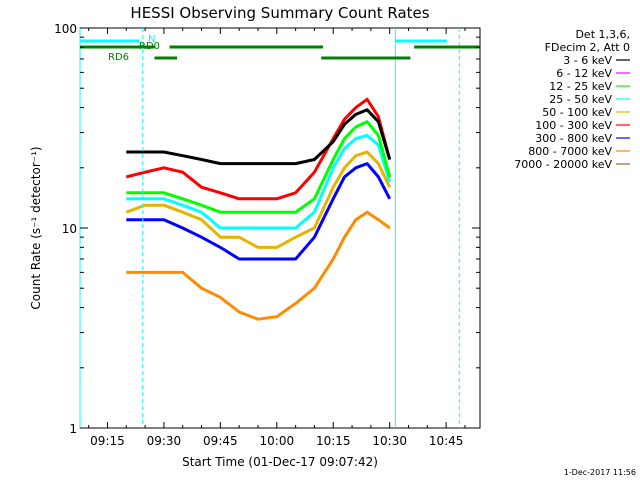 Image resolution: width=640 pixels, height=480 pixels. I want to click on legend-label: 7000 - 20000 keV, so click(563, 164).